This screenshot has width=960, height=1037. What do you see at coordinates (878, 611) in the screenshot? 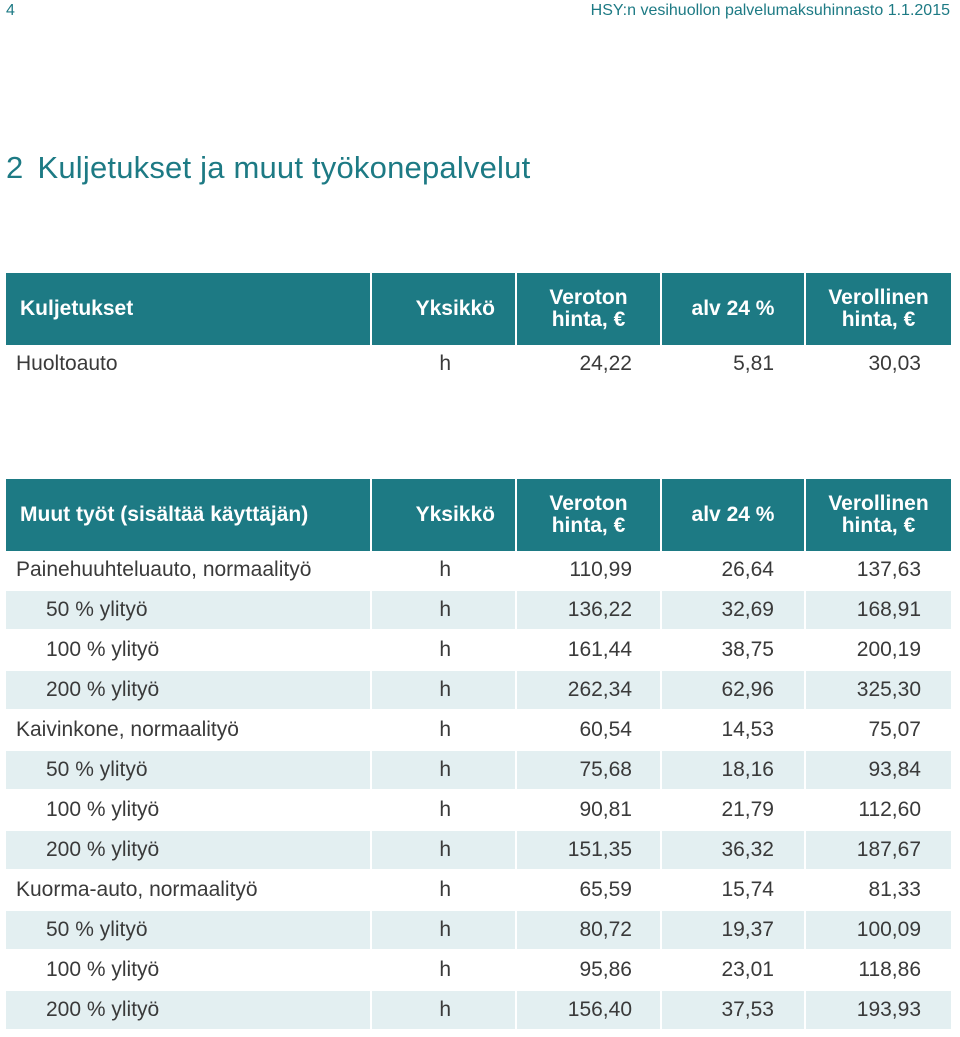
I see `row-price-inc-vat: 168,91` at bounding box center [878, 611].